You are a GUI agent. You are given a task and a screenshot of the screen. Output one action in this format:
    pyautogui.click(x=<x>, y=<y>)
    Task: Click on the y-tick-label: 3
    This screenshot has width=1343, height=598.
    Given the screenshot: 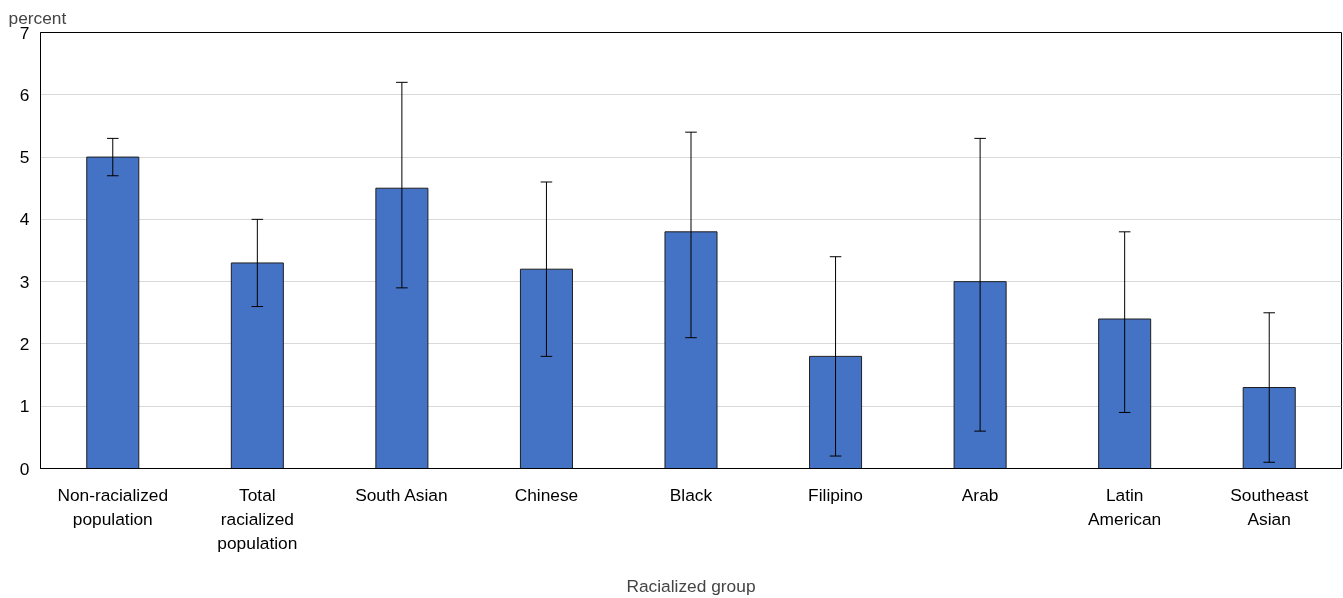 What is the action you would take?
    pyautogui.click(x=24, y=281)
    